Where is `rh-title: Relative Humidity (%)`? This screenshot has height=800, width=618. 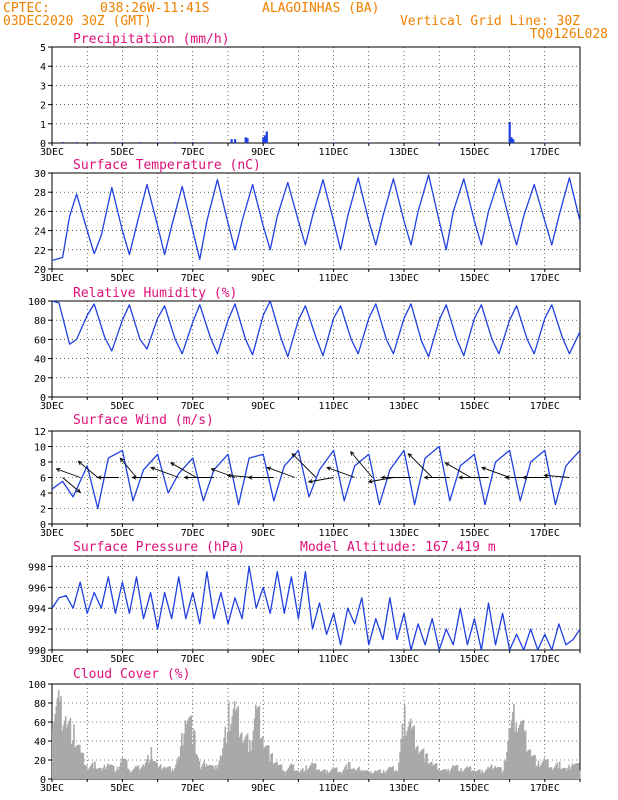
rh-title: Relative Humidity (%) is located at coordinates (155, 293).